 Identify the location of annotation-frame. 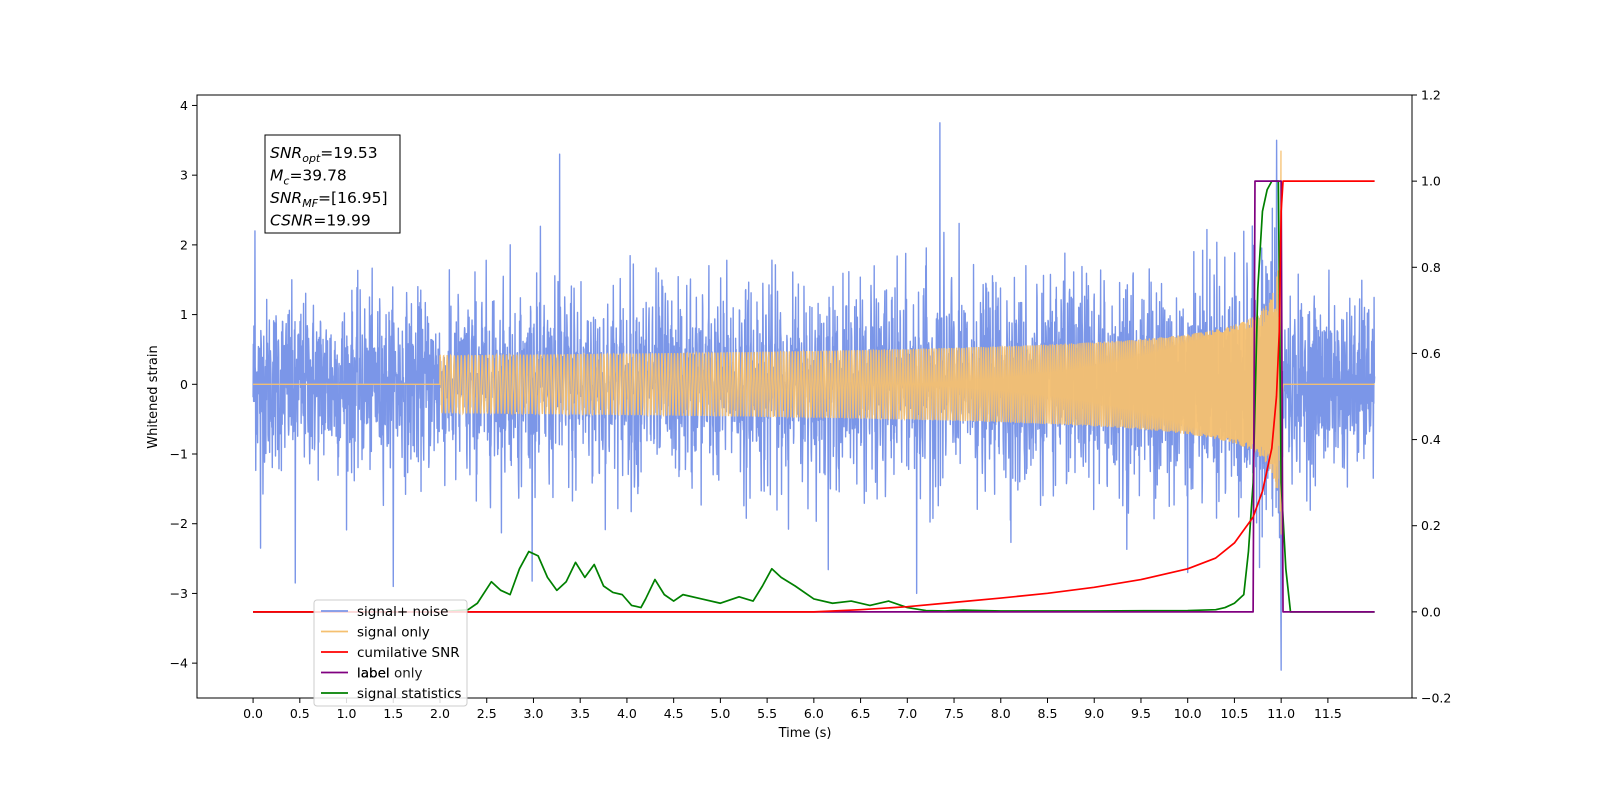
(332, 184).